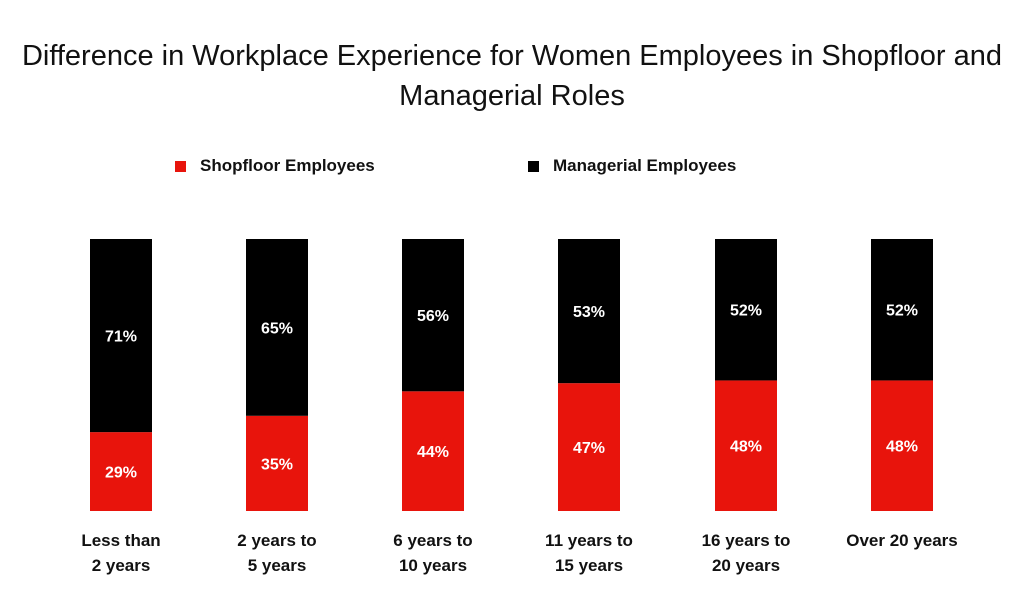 The height and width of the screenshot is (595, 1024). What do you see at coordinates (287, 165) in the screenshot?
I see `legend-label-shopfloor: Shopfloor Employees` at bounding box center [287, 165].